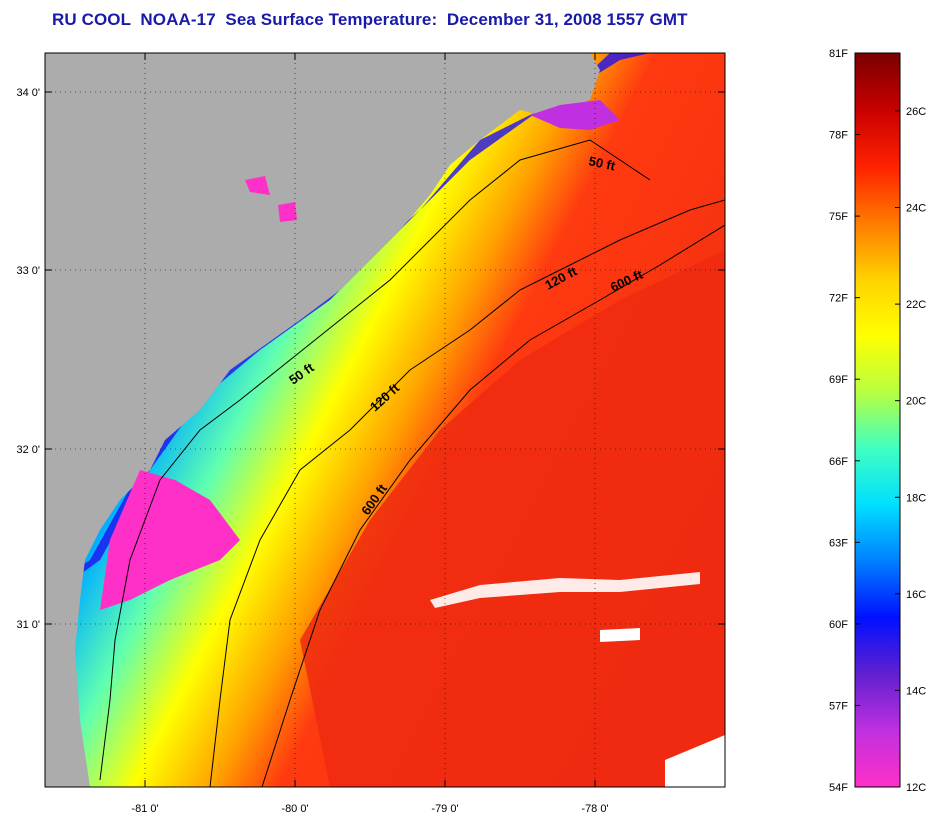 The image size is (936, 817). I want to click on colorbar-f-label: 75F, so click(838, 217).